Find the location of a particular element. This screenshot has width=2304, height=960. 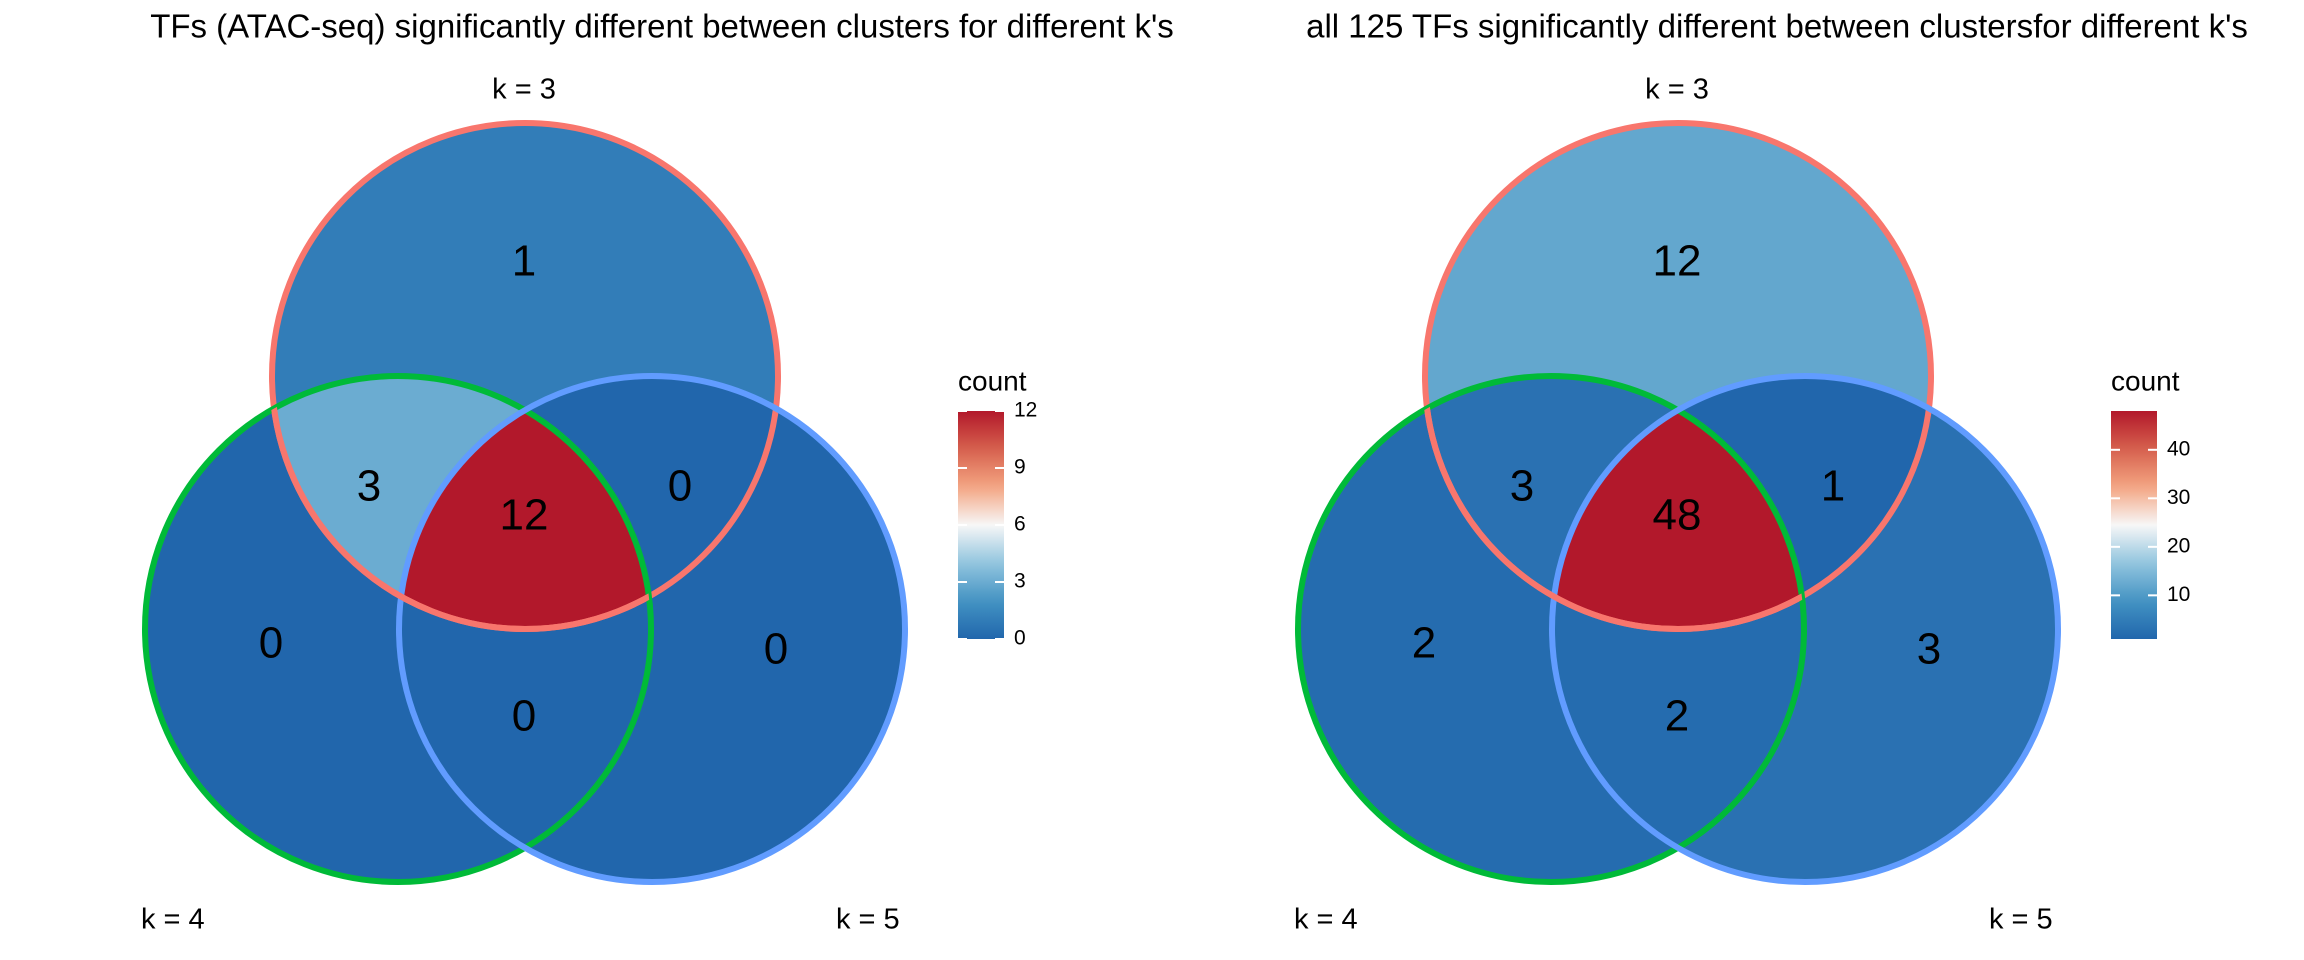

count-label-k3-k4-k5: 48 is located at coordinates (1677, 515).